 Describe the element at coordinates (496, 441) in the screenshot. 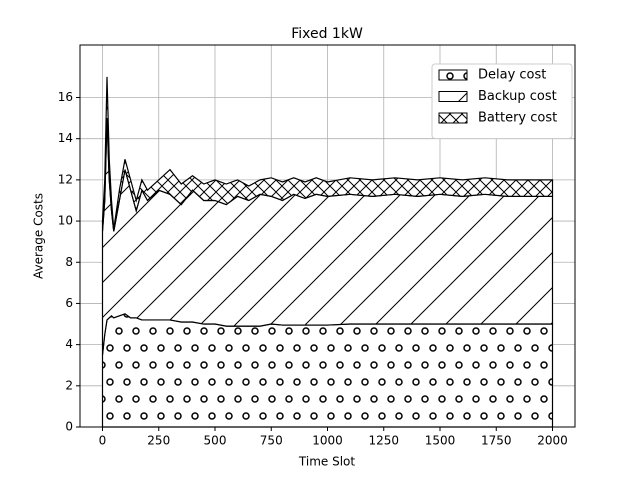

I see `x-tick-label: 1750` at that location.